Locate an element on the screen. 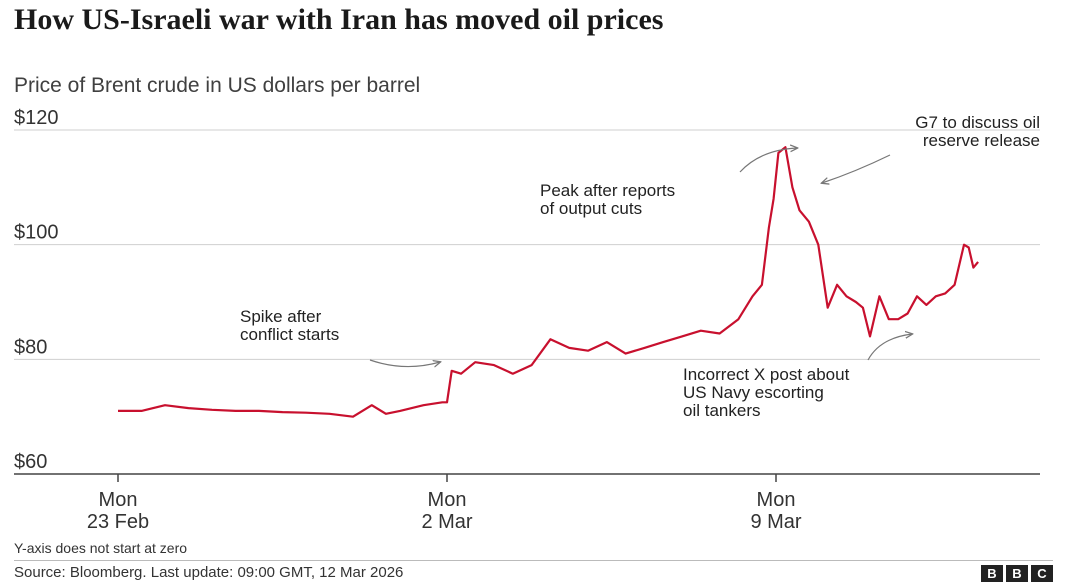  bbc-logo-letter-2: B is located at coordinates (1017, 573).